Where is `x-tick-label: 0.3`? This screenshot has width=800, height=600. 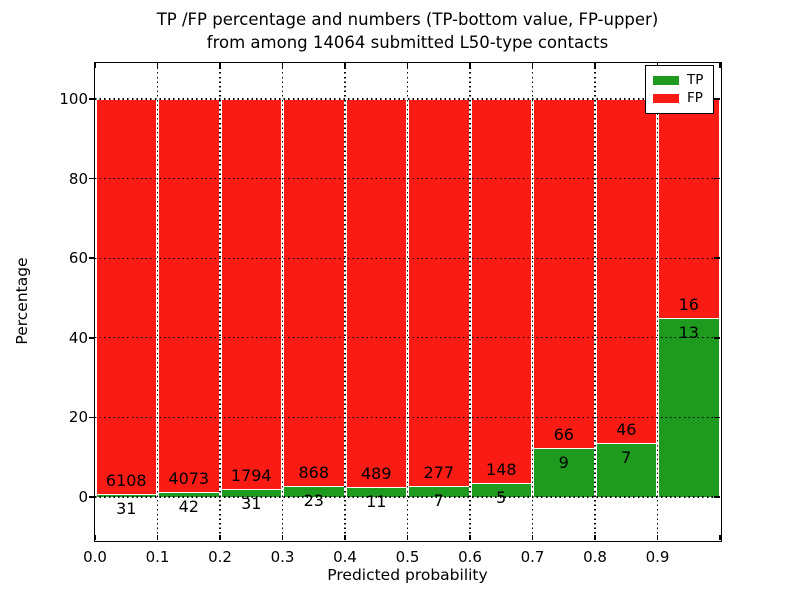
x-tick-label: 0.3 is located at coordinates (282, 557).